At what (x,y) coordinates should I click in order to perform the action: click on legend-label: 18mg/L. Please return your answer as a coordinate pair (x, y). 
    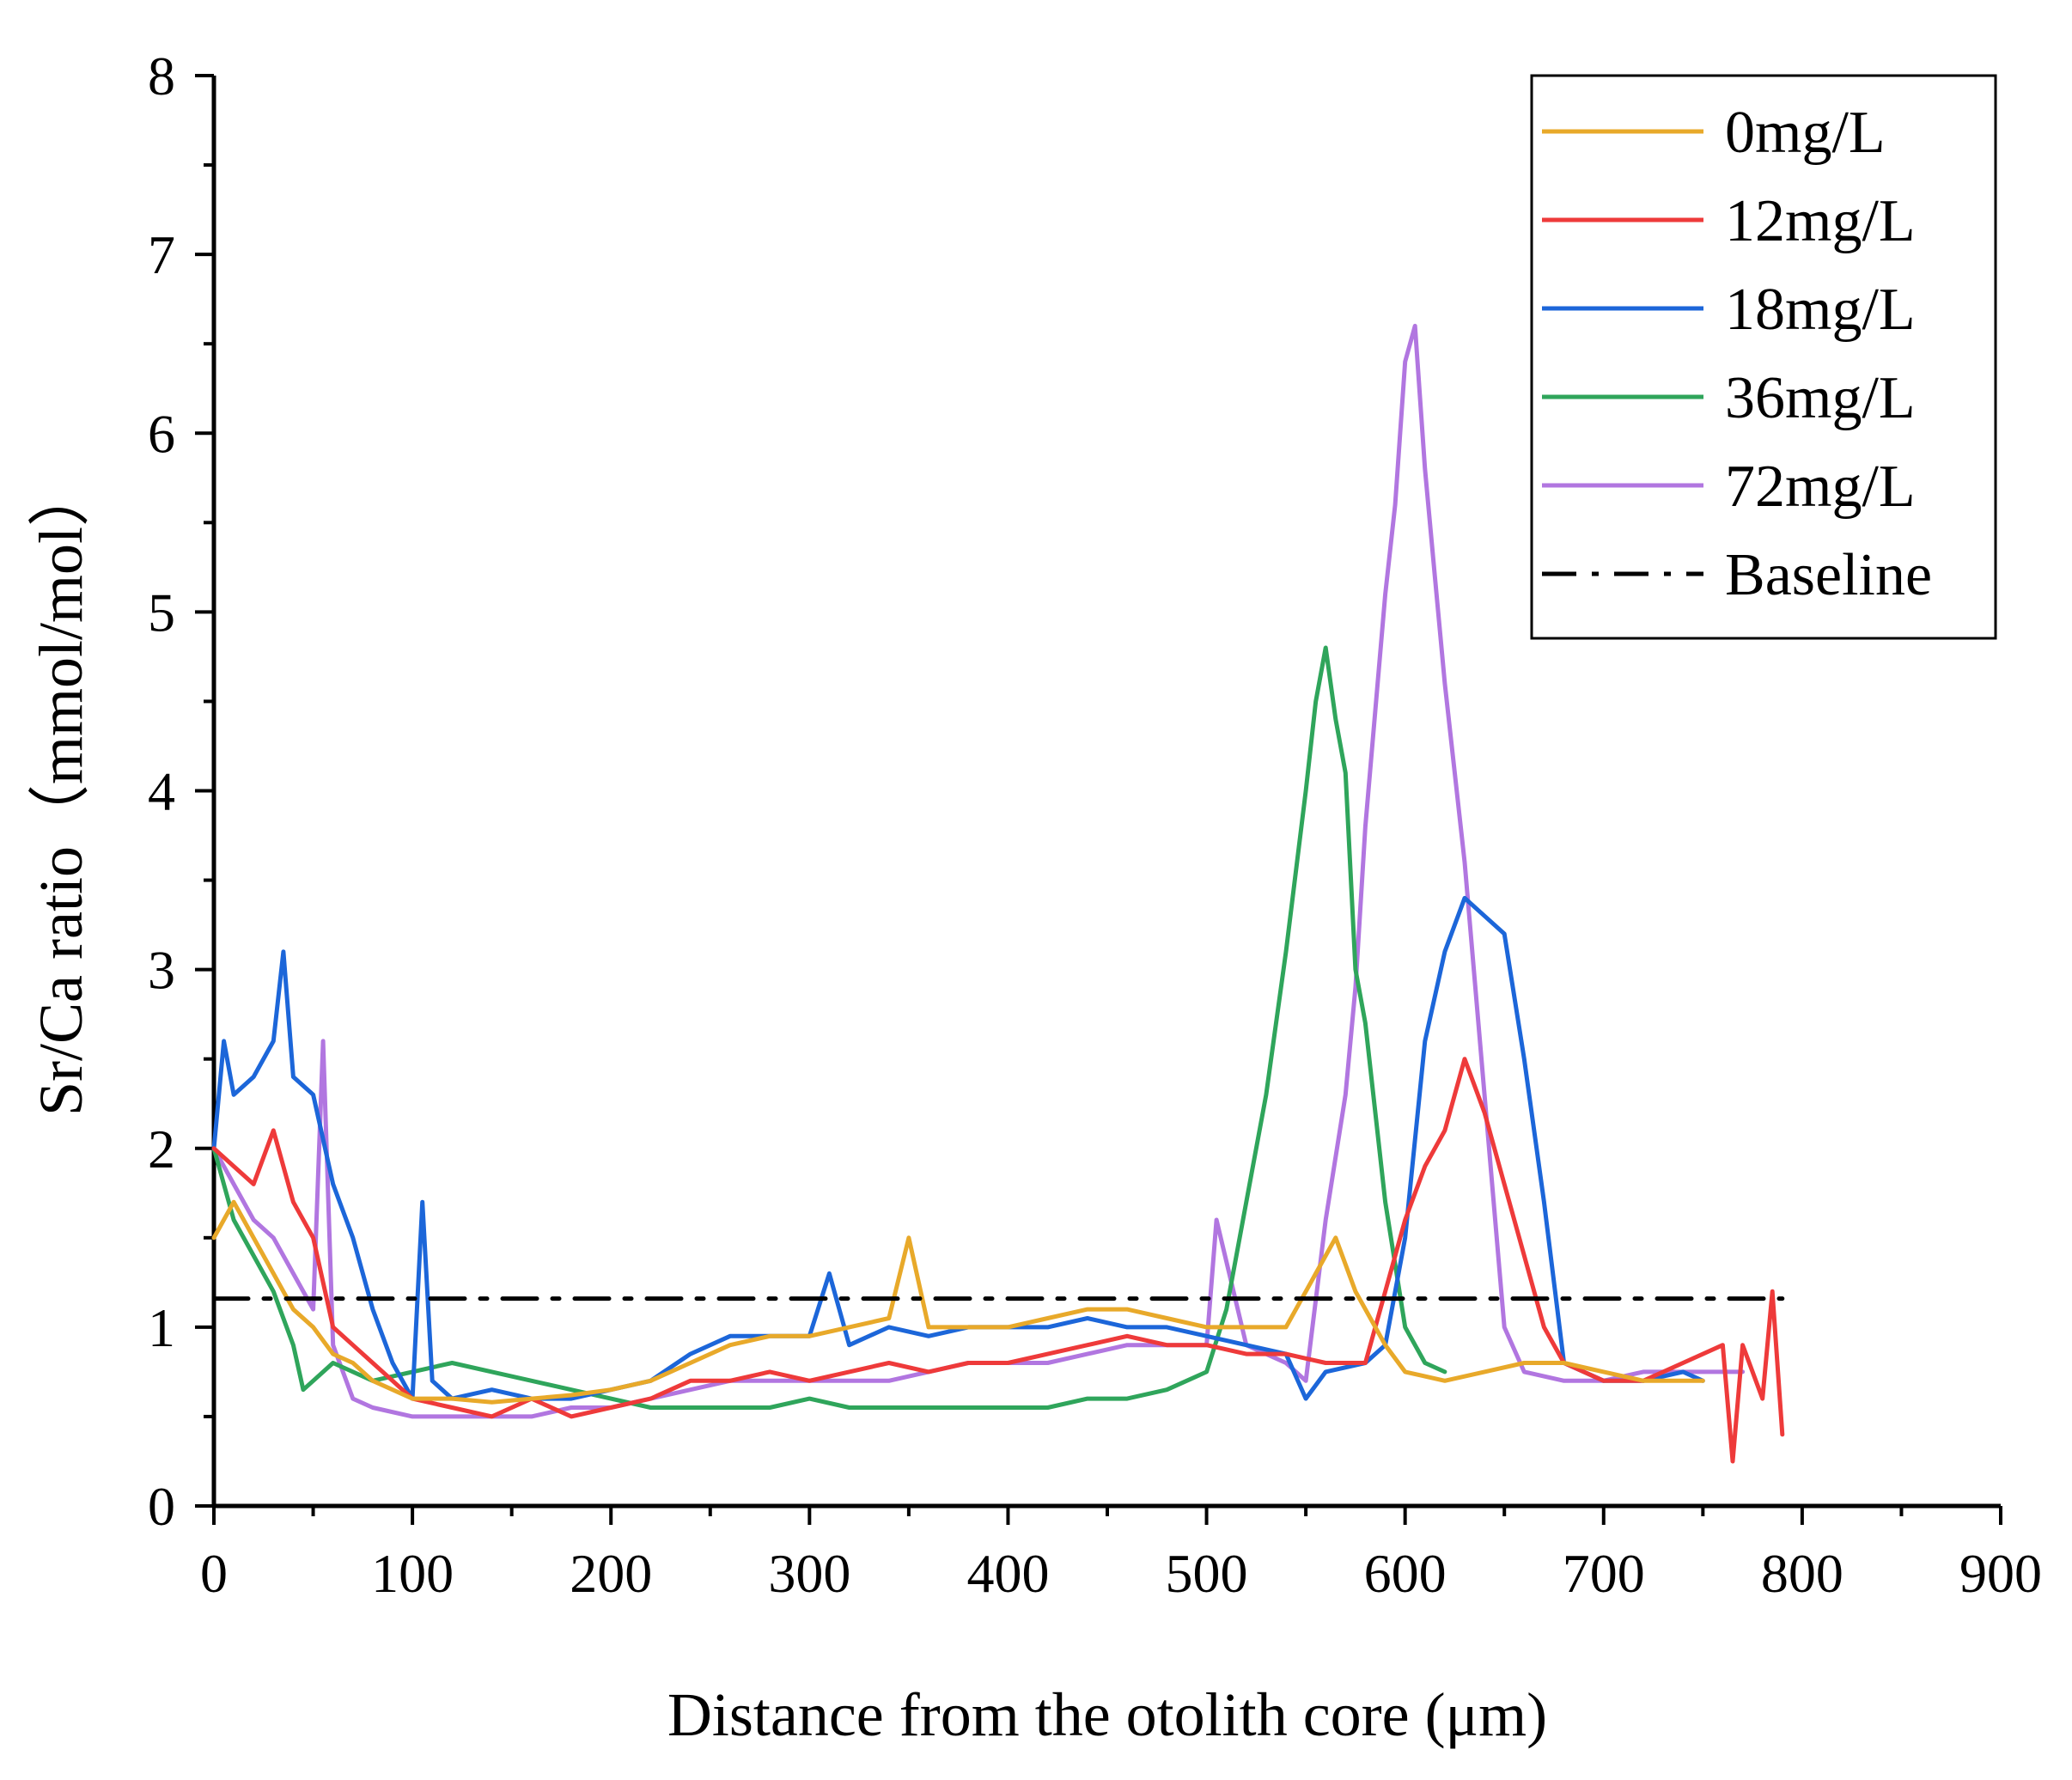
    Looking at the image, I should click on (1820, 310).